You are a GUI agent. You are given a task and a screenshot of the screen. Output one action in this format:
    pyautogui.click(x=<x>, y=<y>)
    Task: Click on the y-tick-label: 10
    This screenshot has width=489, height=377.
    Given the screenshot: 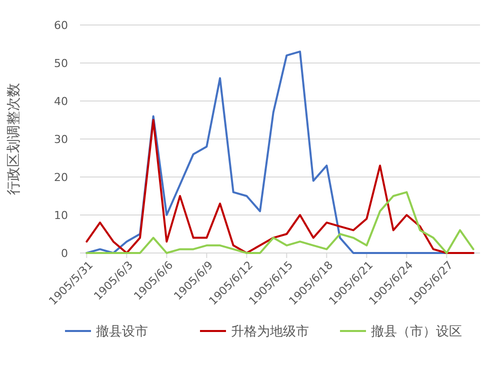 What is the action you would take?
    pyautogui.click(x=61, y=215)
    